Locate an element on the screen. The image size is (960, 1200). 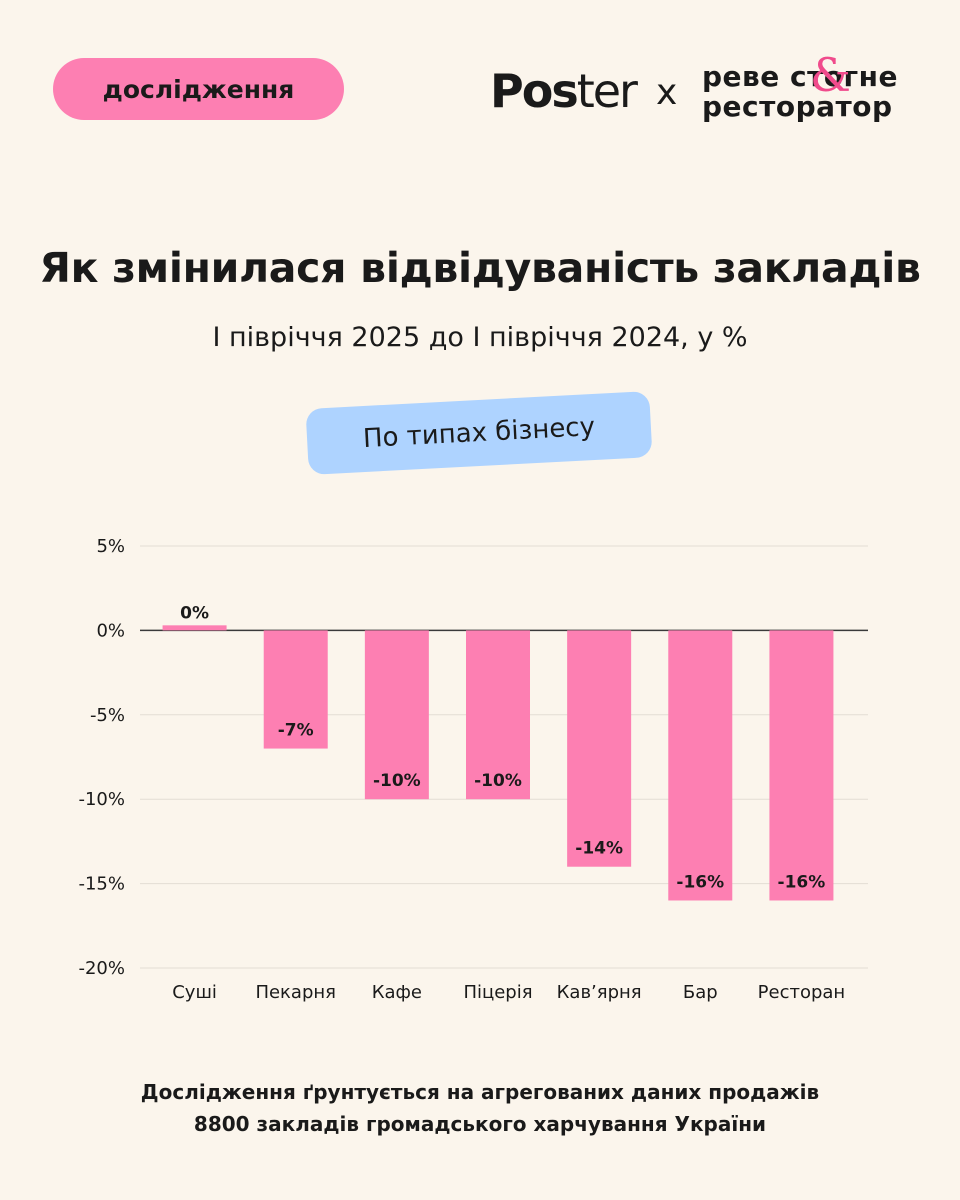
research-tag: дослідження is located at coordinates (198, 89).